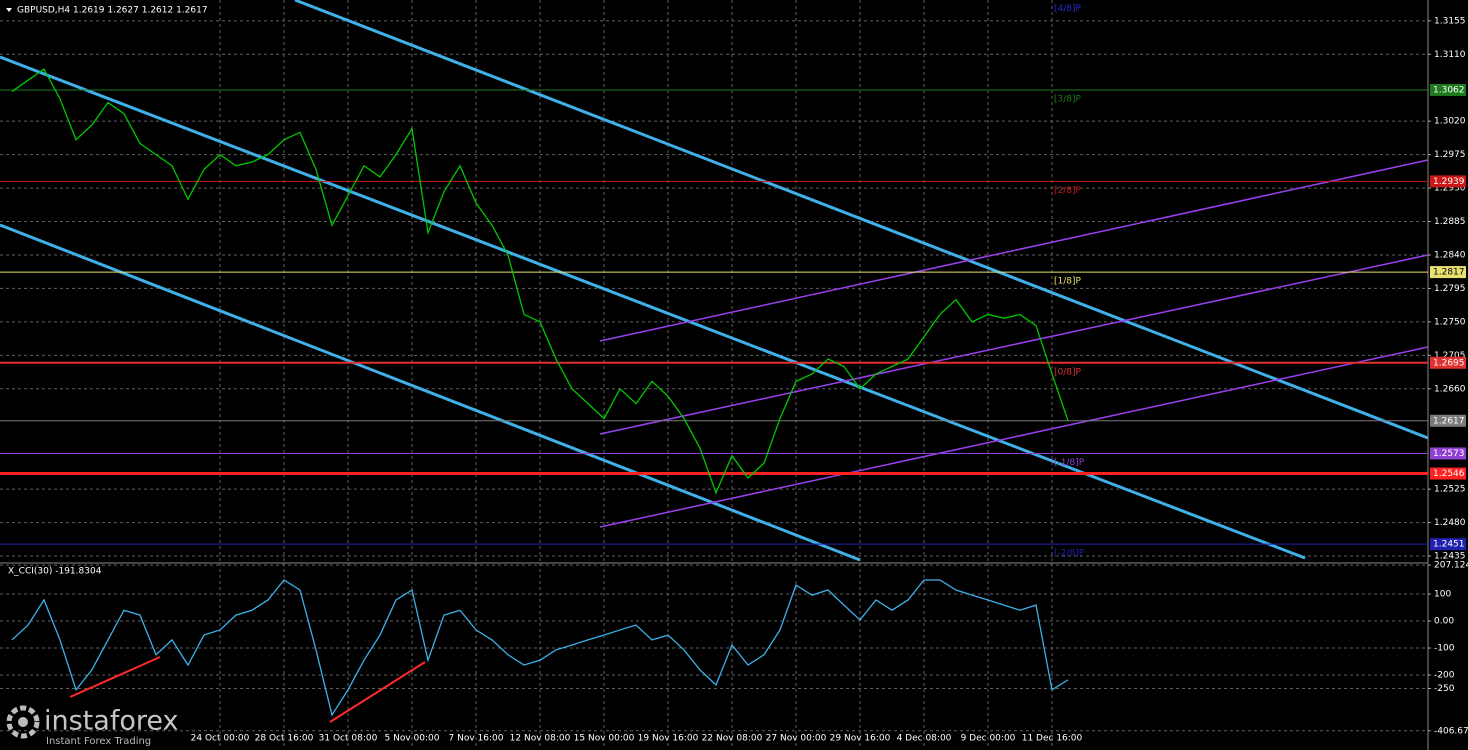 The image size is (1468, 750). Describe the element at coordinates (1450, 557) in the screenshot. I see `y-tick-label: 1.2435` at that location.